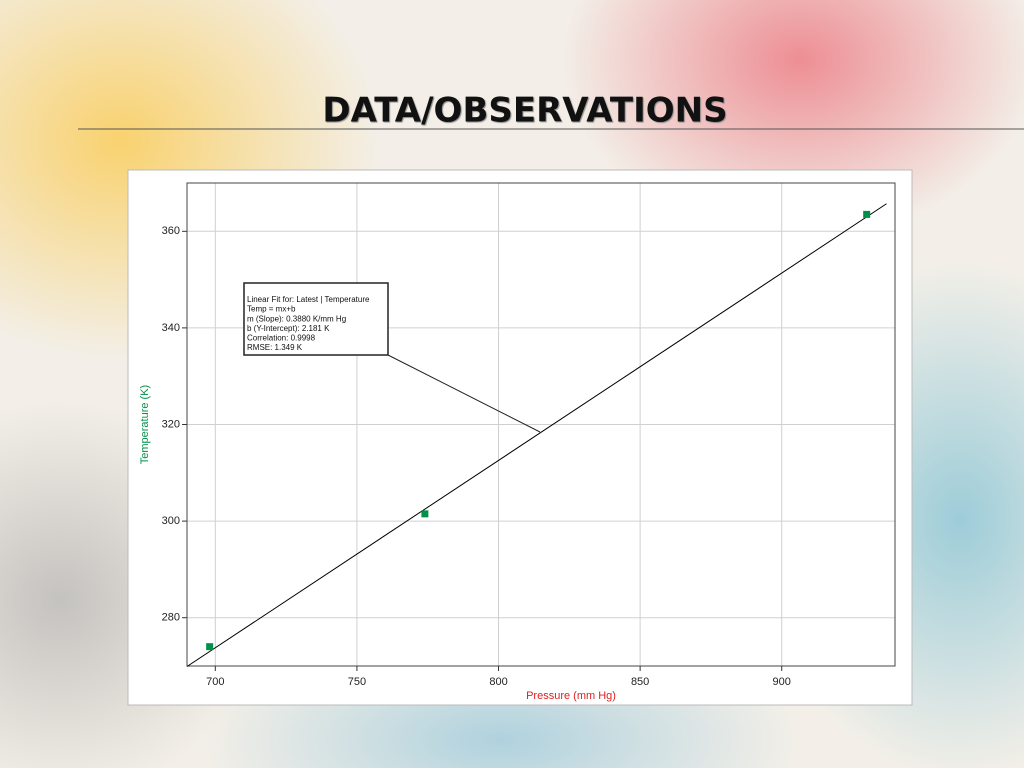 Image resolution: width=1024 pixels, height=768 pixels. I want to click on slide-title: DATA/OBSERVATIONS, so click(524, 111).